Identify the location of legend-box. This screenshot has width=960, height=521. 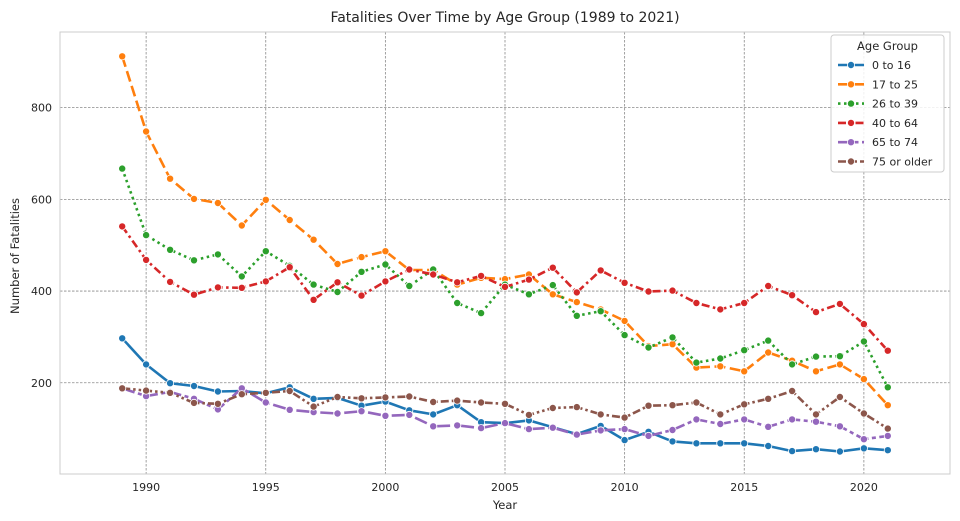
(887, 103).